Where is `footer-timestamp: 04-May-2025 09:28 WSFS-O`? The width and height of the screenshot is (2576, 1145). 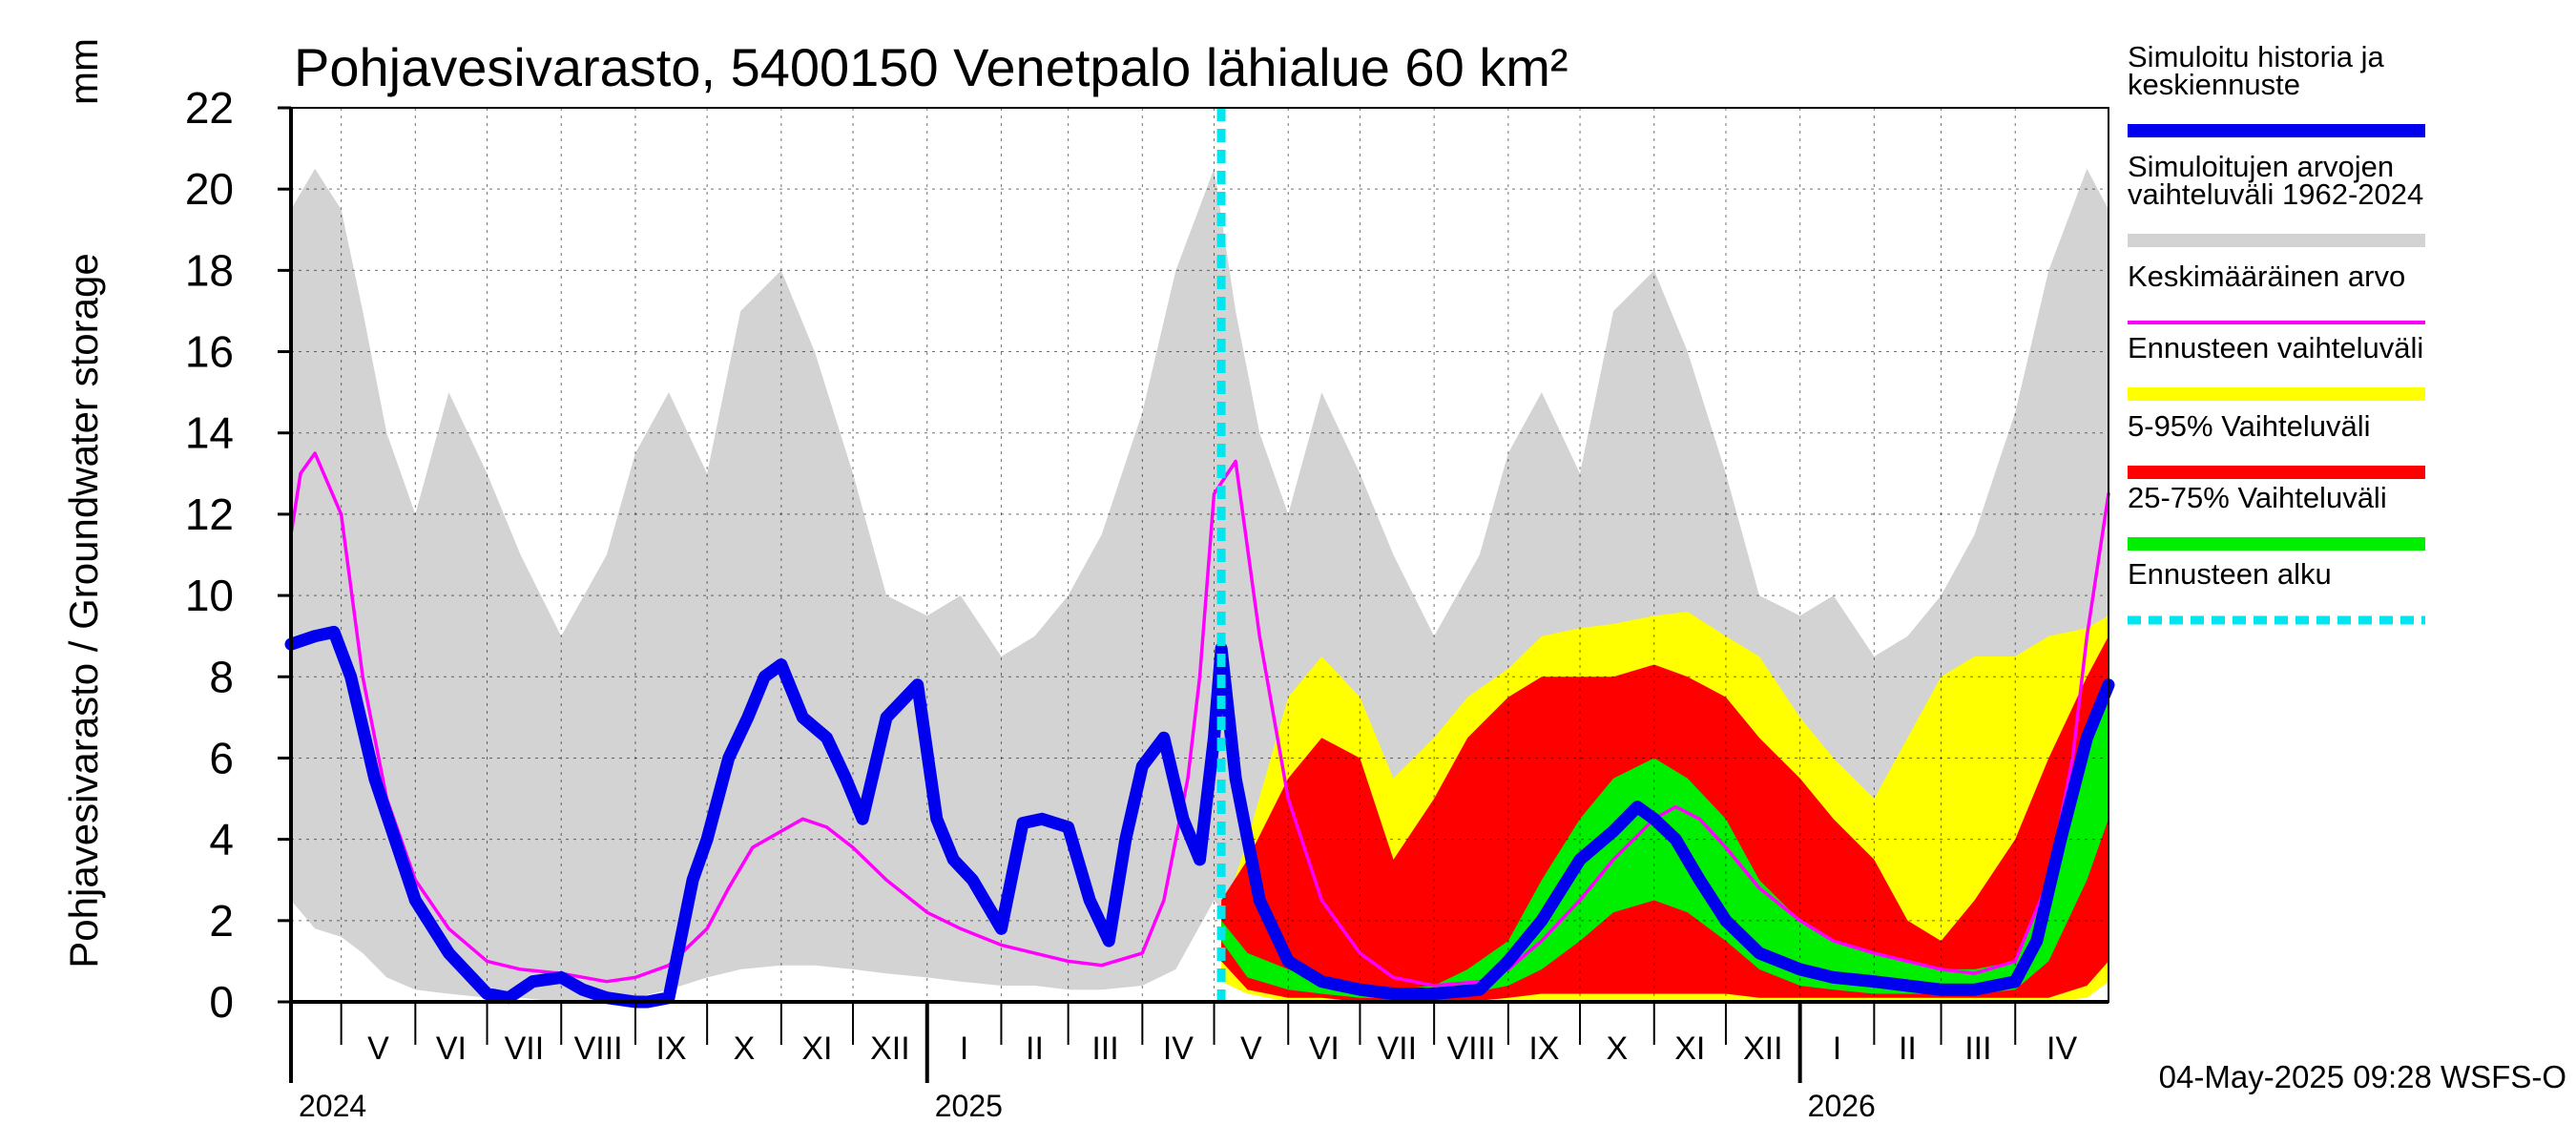 footer-timestamp: 04-May-2025 09:28 WSFS-O is located at coordinates (2362, 1077).